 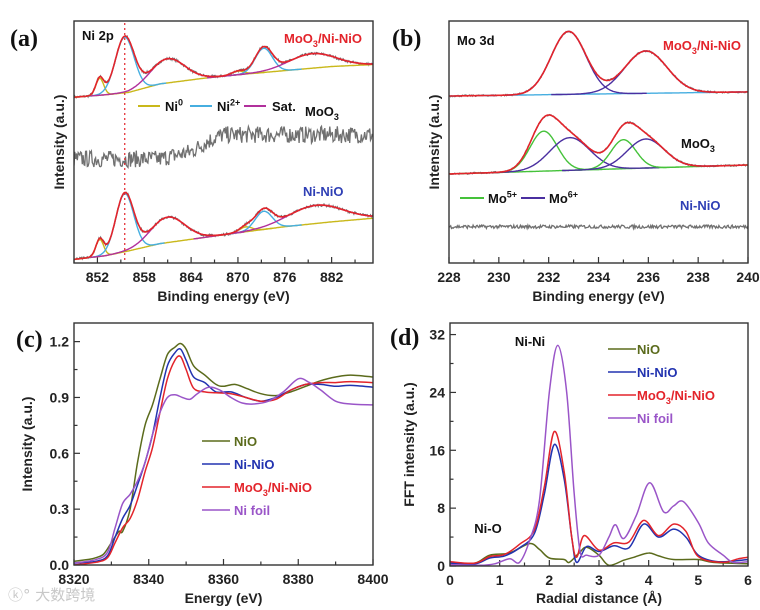 What do you see at coordinates (60, 565) in the screenshot?
I see `y-tick-label: 0.0` at bounding box center [60, 565].